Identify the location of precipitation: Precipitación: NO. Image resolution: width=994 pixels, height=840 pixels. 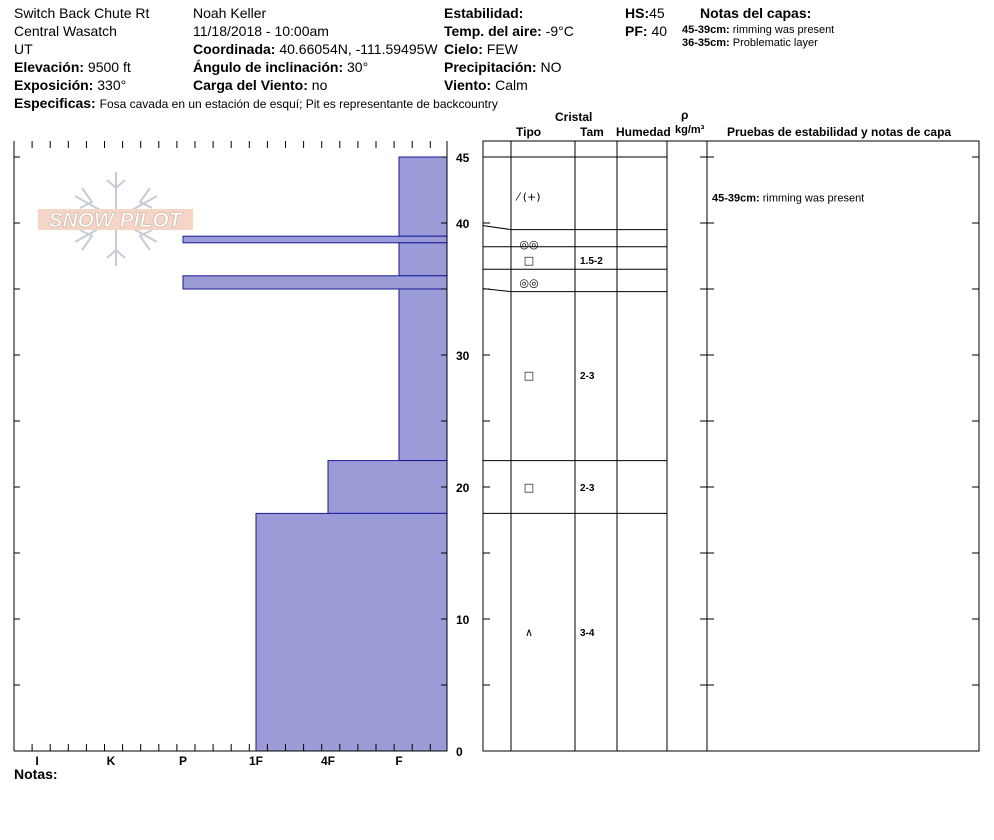
(502, 67).